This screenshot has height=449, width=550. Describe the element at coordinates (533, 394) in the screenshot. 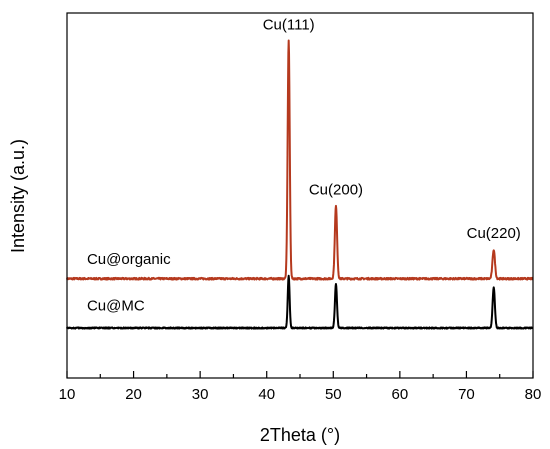

I see `x-tick-label: 80` at that location.